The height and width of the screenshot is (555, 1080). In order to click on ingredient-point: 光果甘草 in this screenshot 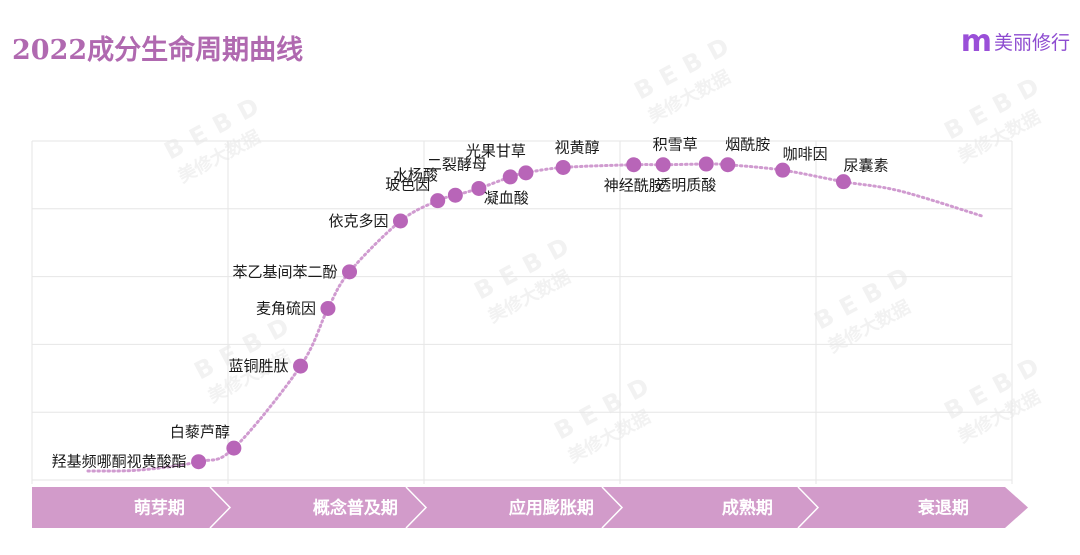, I will do `click(500, 161)`.